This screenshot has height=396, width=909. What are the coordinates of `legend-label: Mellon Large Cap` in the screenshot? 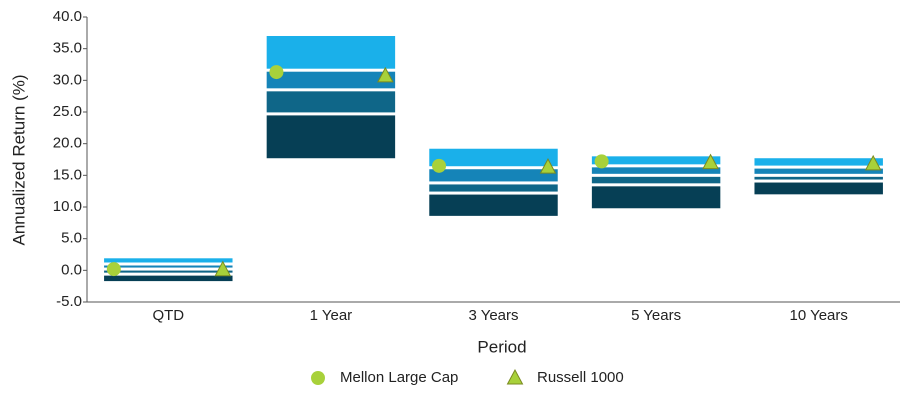 It's located at (399, 377).